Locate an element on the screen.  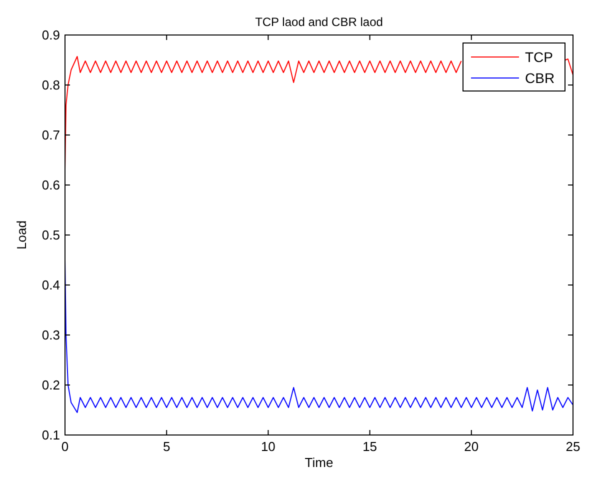
y-tick-label: 0.4 is located at coordinates (51, 285).